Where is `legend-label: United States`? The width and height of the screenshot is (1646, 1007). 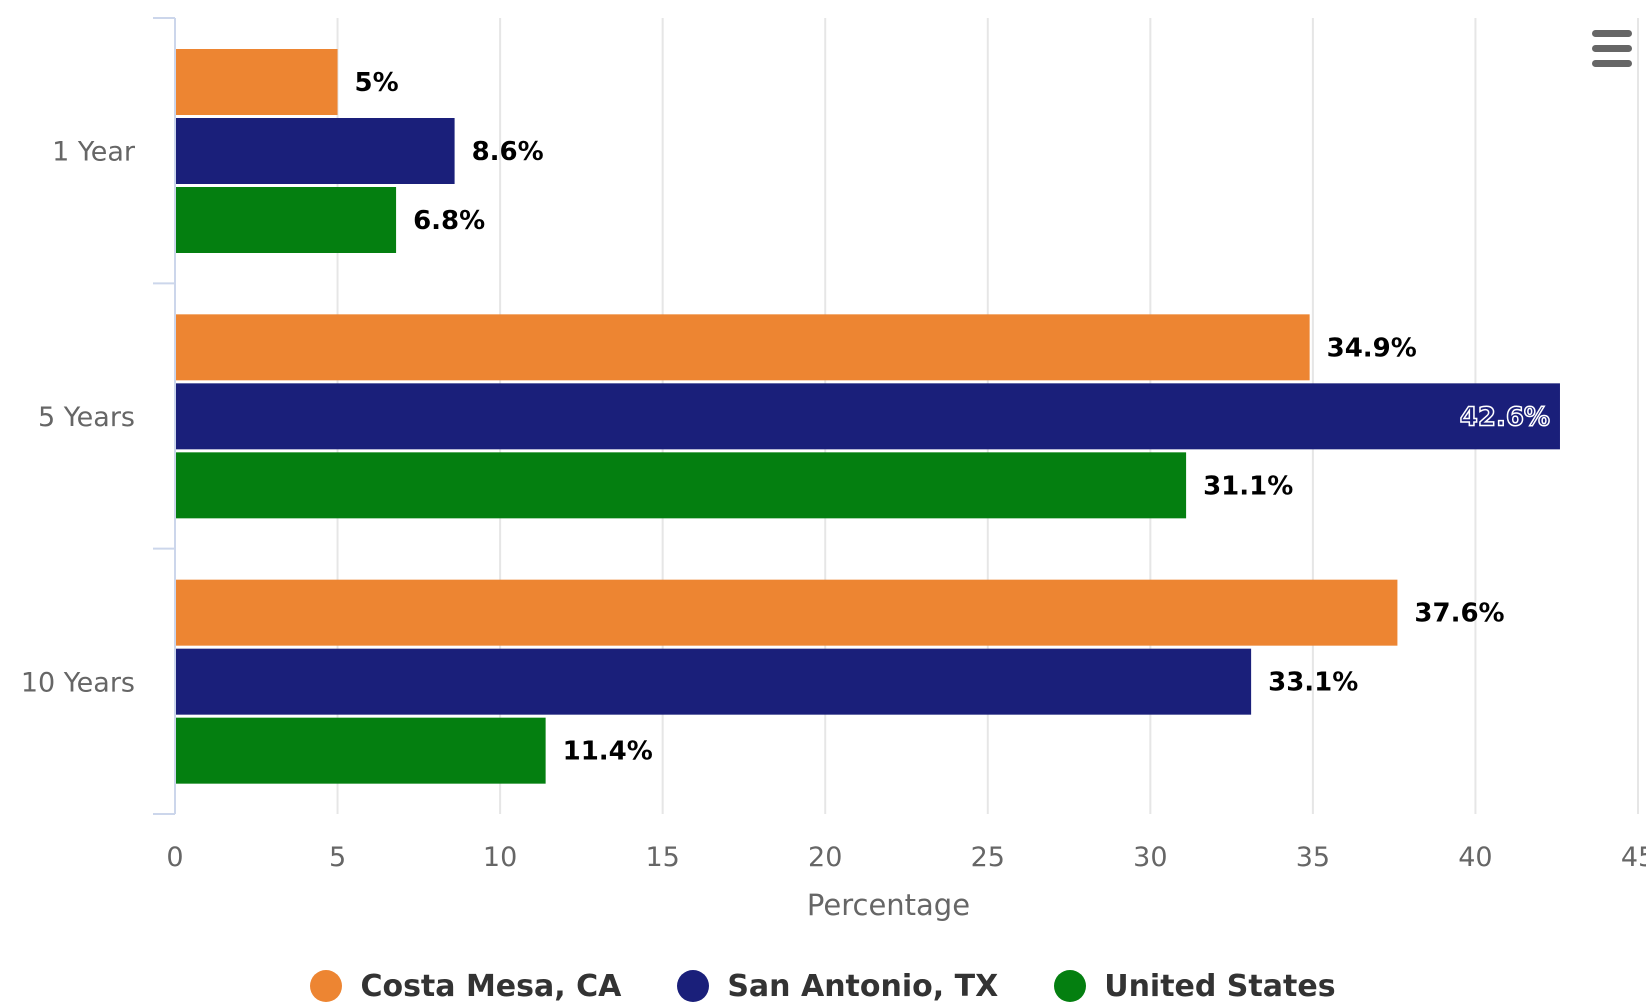
legend-label: United States is located at coordinates (1220, 986).